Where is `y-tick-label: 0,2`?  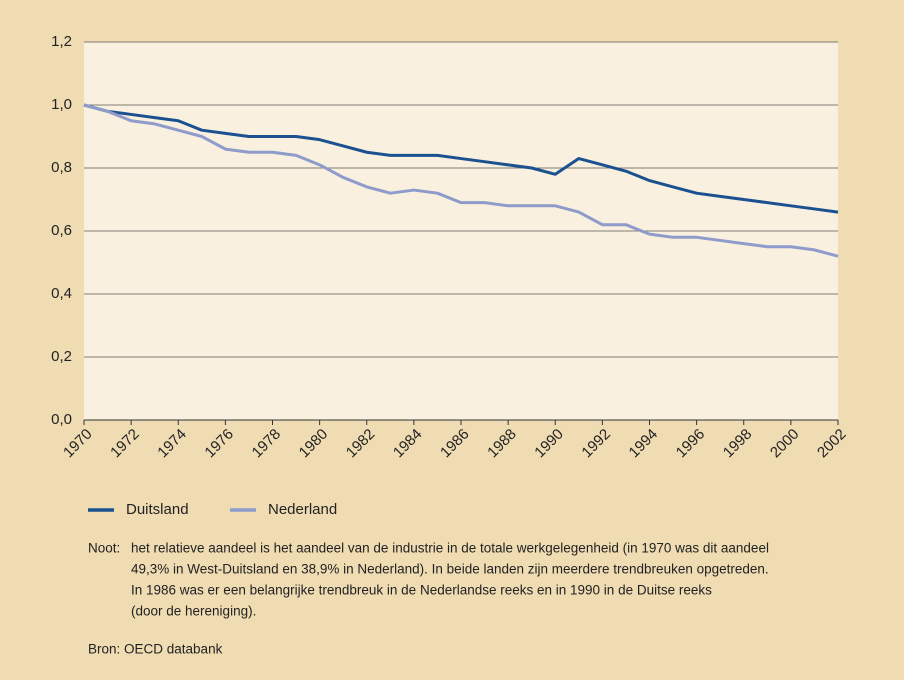
y-tick-label: 0,2 is located at coordinates (61, 356).